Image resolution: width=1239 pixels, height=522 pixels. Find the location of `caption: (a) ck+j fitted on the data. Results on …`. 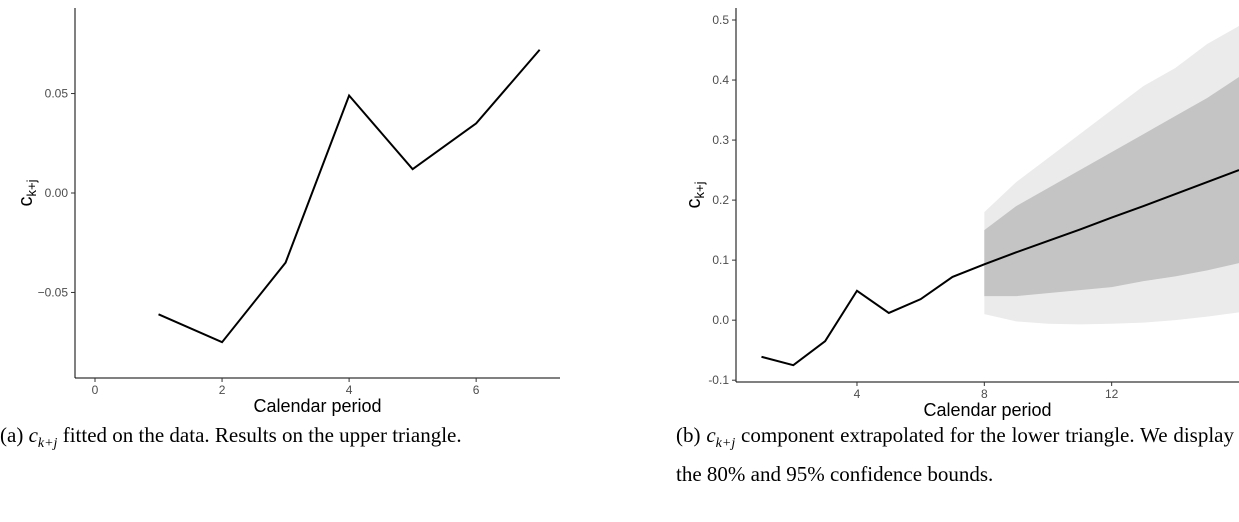

caption: (a) ck+j fitted on the data. Results on … is located at coordinates (300, 439).